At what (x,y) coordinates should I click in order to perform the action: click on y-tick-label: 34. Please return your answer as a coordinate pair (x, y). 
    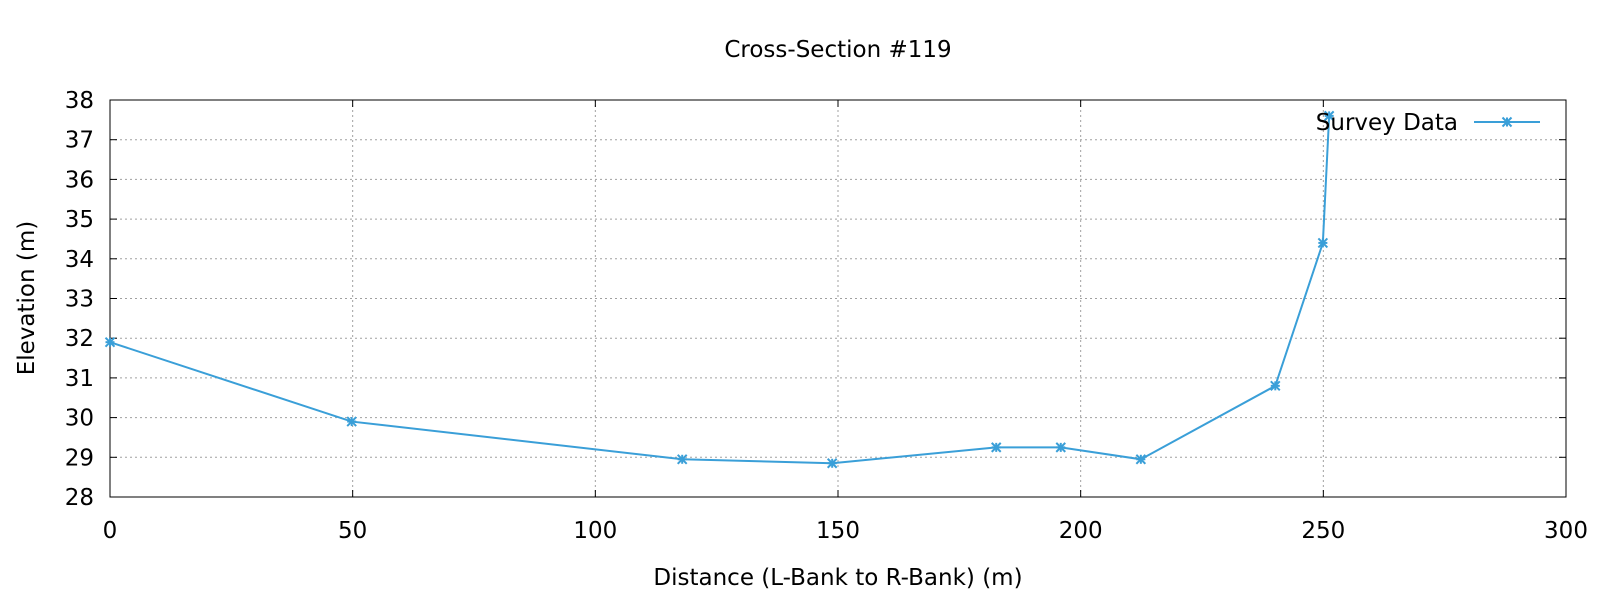
    Looking at the image, I should click on (79, 260).